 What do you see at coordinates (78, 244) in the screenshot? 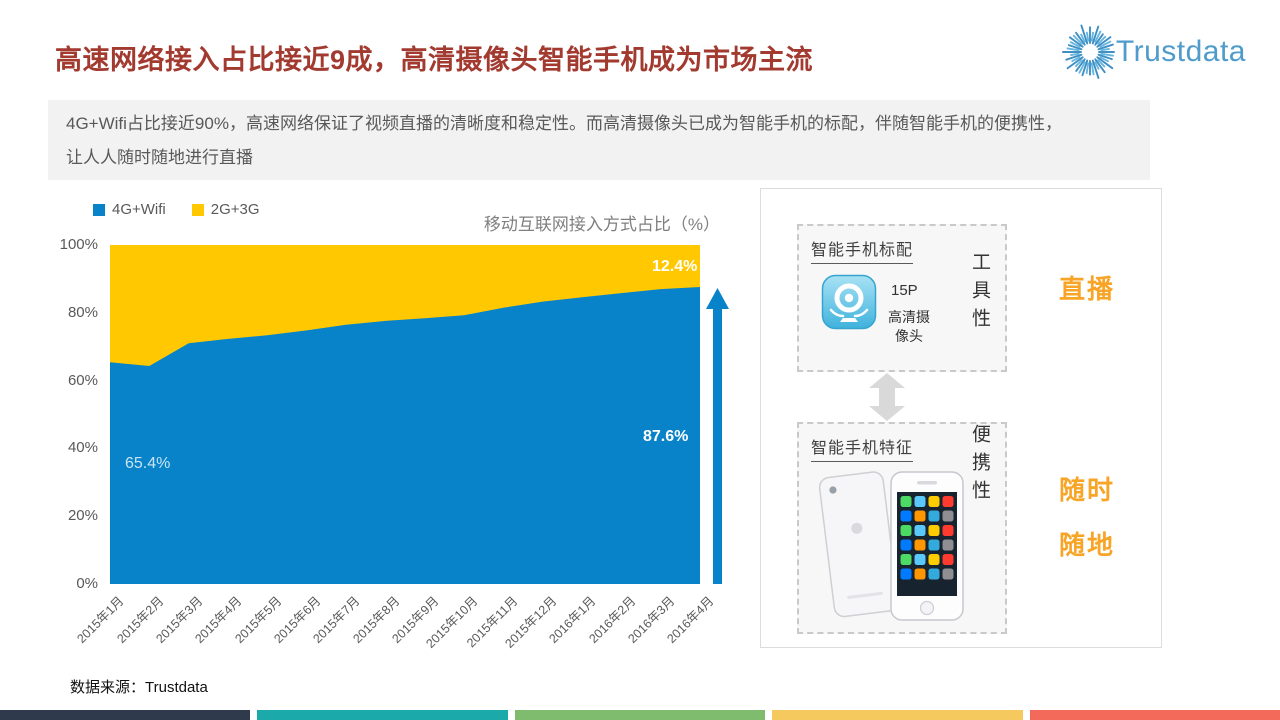
I see `y-axis-label: 100%` at bounding box center [78, 244].